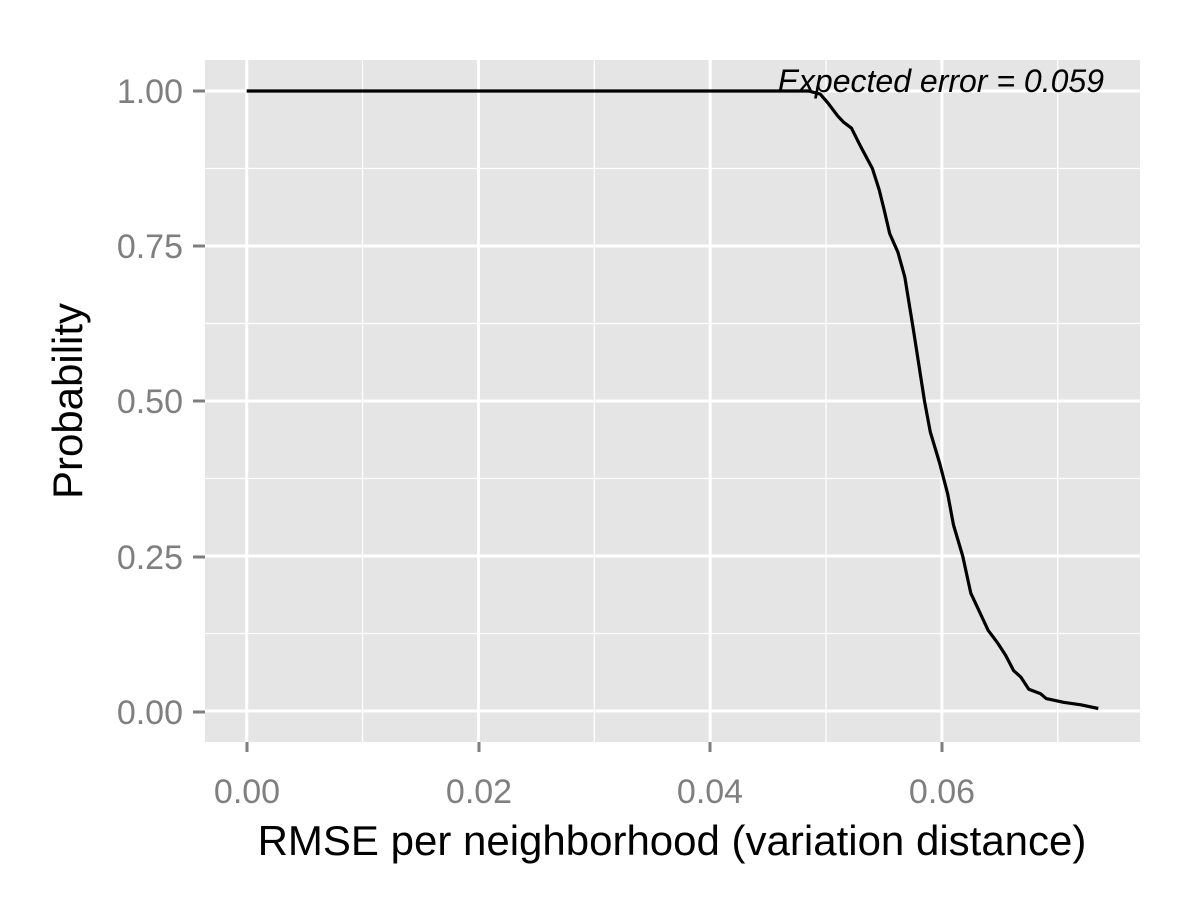 The height and width of the screenshot is (900, 1200). What do you see at coordinates (67, 401) in the screenshot?
I see `y-axis-title: Probability` at bounding box center [67, 401].